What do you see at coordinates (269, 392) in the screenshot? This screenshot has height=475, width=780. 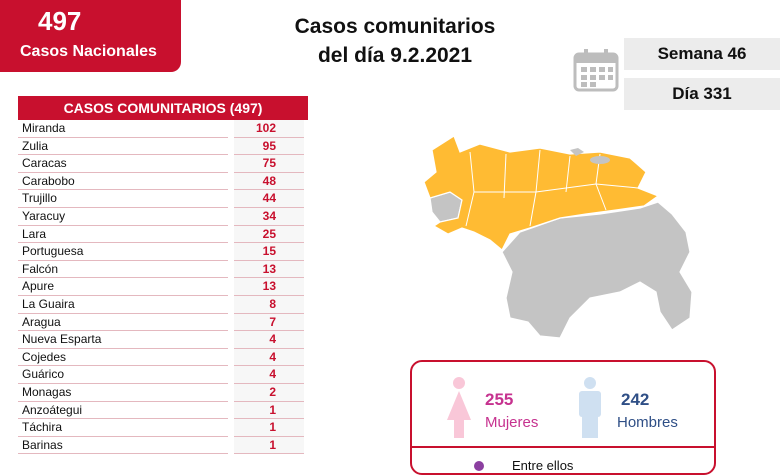 I see `state-case-count: 2` at bounding box center [269, 392].